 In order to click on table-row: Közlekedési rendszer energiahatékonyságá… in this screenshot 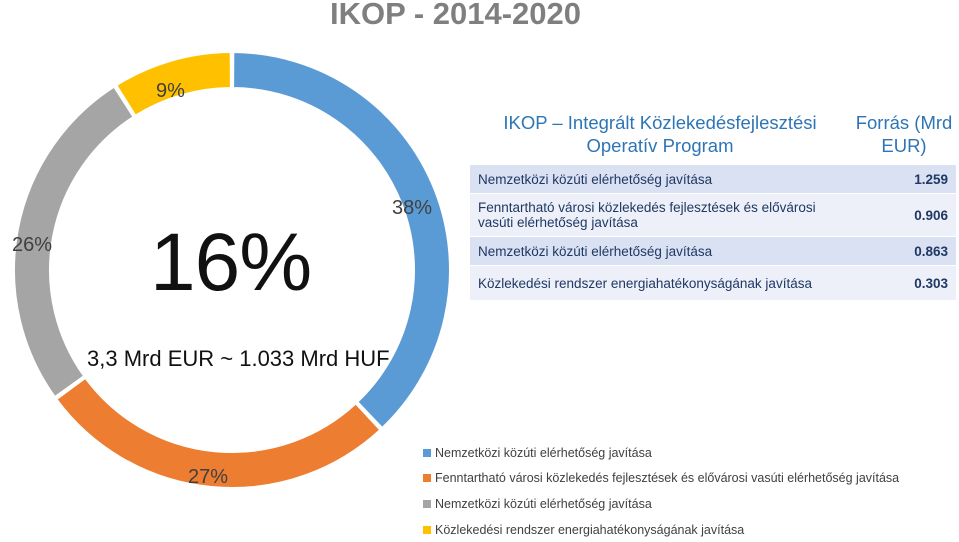, I will do `click(713, 282)`.